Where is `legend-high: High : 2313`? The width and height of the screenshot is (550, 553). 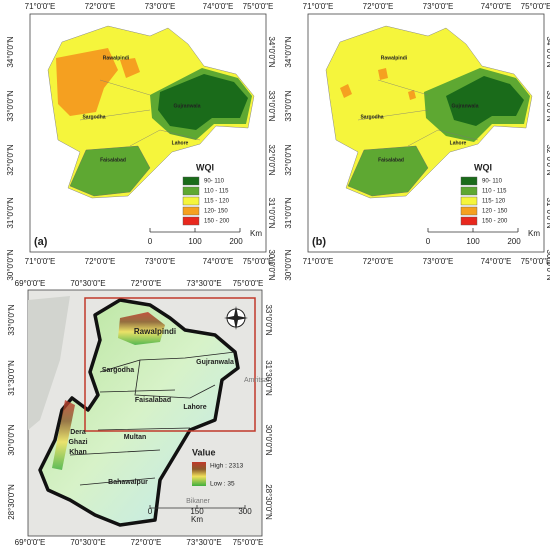 legend-high: High : 2313 is located at coordinates (227, 466).